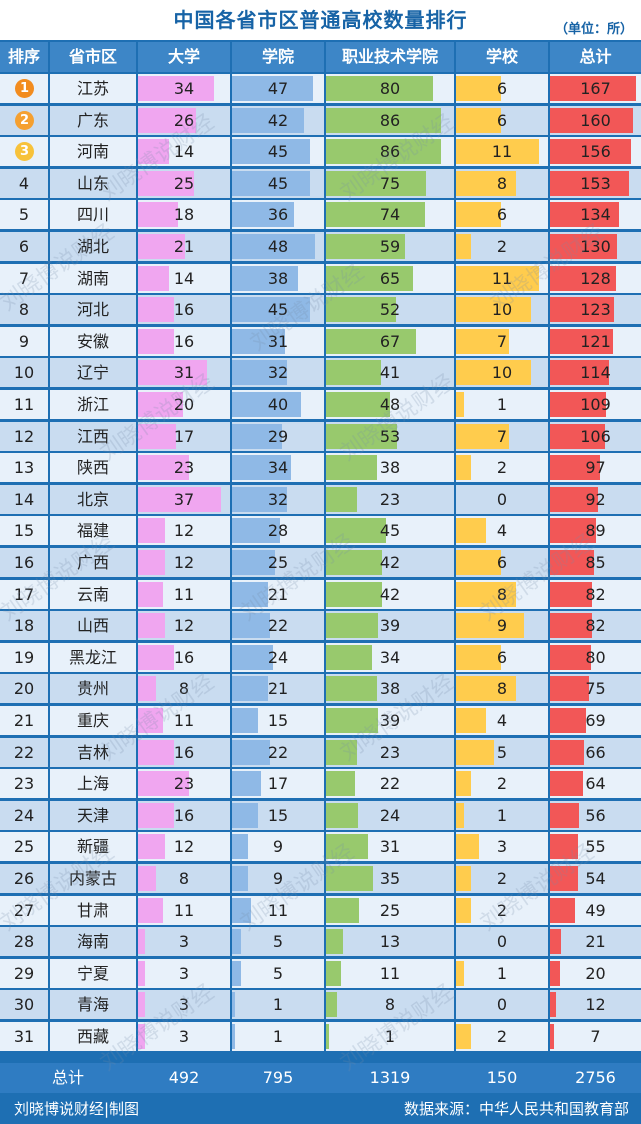 This screenshot has width=641, height=1124. What do you see at coordinates (93, 310) in the screenshot?
I see `province-cell: 河北` at bounding box center [93, 310].